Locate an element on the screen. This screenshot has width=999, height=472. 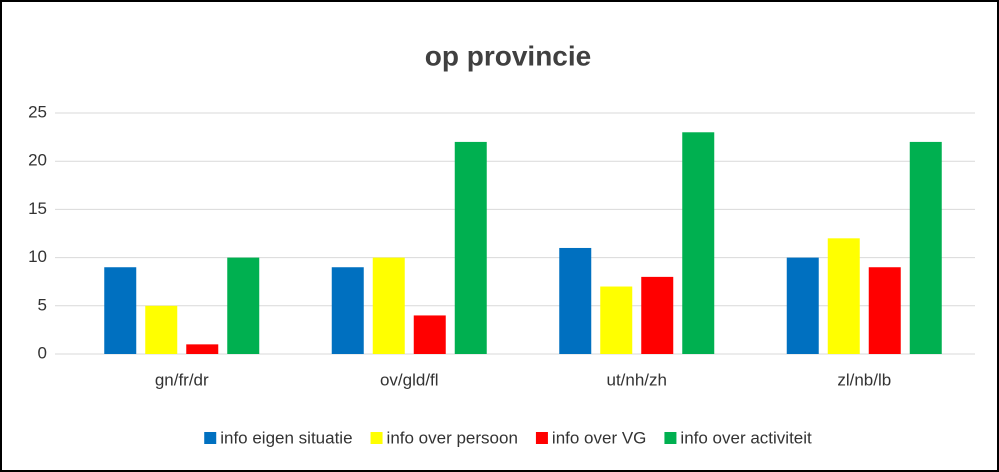
y-tick-label: 20 is located at coordinates (37, 160).